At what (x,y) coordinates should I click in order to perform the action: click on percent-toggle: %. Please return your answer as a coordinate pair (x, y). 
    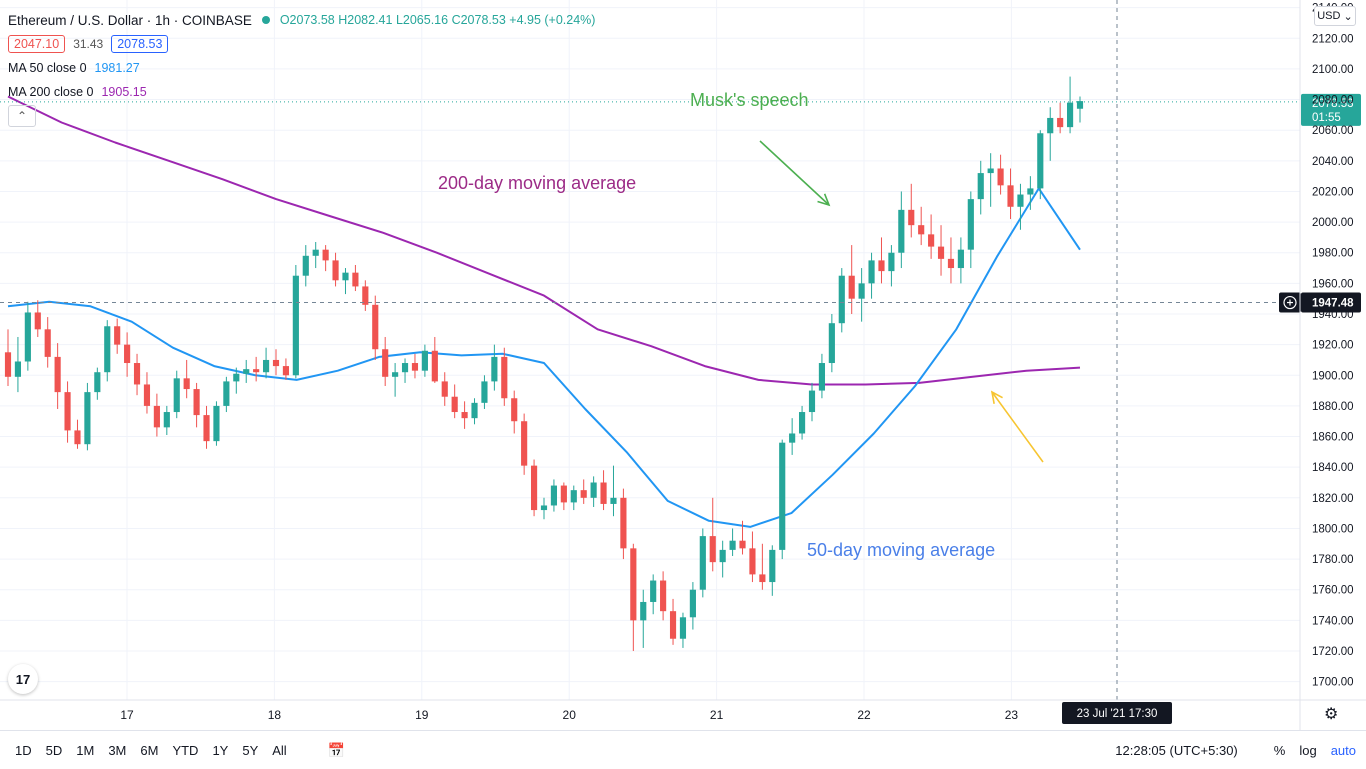
    Looking at the image, I should click on (1279, 750).